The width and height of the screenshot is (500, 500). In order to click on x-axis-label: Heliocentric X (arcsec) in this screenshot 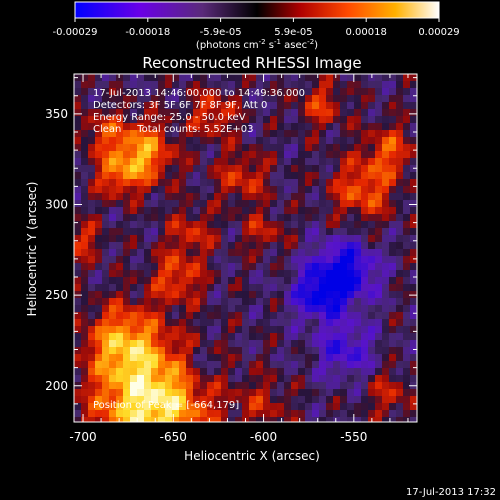, I will do `click(252, 456)`.